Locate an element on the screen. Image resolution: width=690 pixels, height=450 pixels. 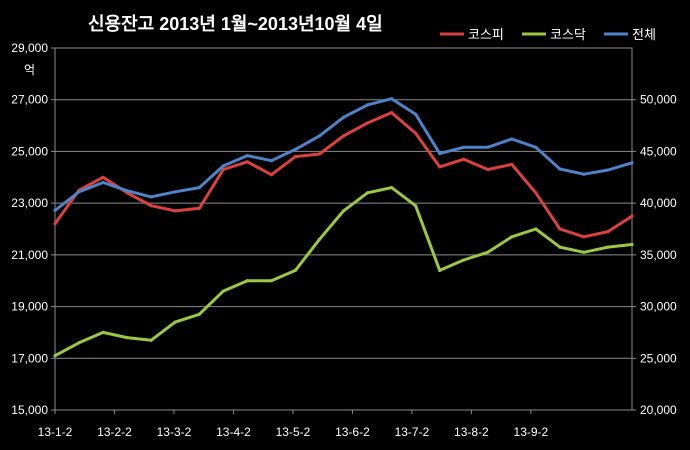
right-tick-label: 20,000 is located at coordinates (658, 410).